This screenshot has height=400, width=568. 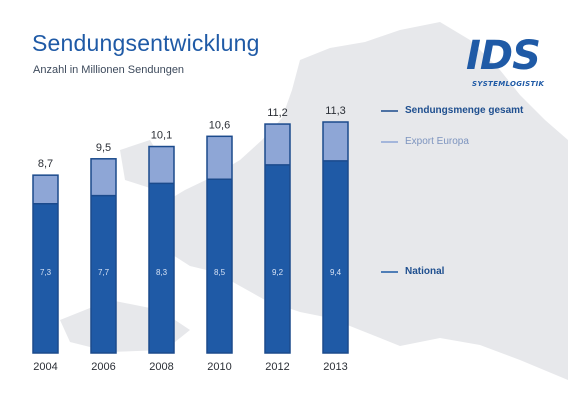 What do you see at coordinates (109, 70) in the screenshot?
I see `chart-subtitle: Anzahl in Millionen Sendungen` at bounding box center [109, 70].